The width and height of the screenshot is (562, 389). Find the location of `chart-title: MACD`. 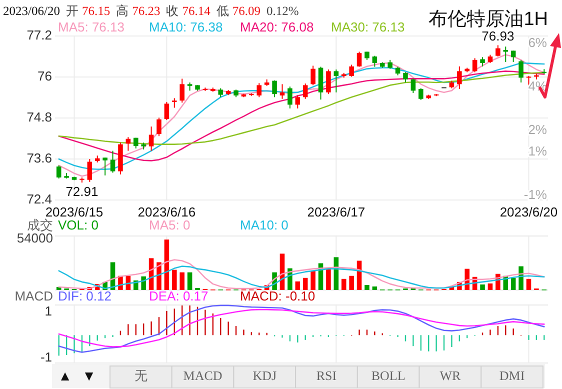

chart-title: MACD is located at coordinates (33, 296).